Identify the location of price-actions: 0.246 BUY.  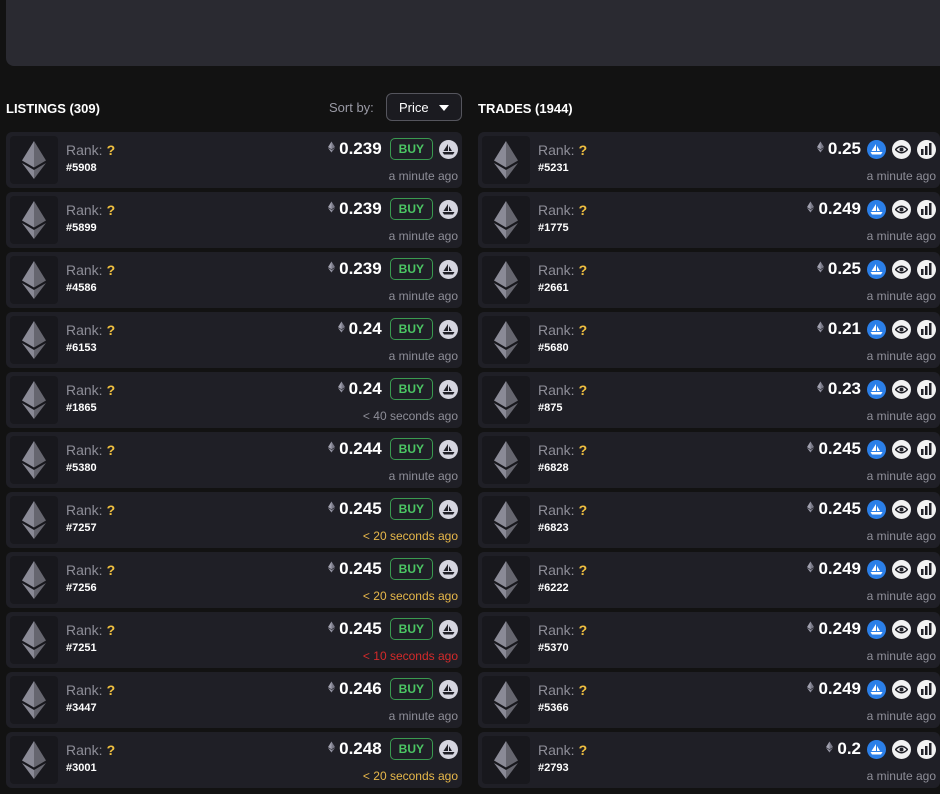
(393, 689).